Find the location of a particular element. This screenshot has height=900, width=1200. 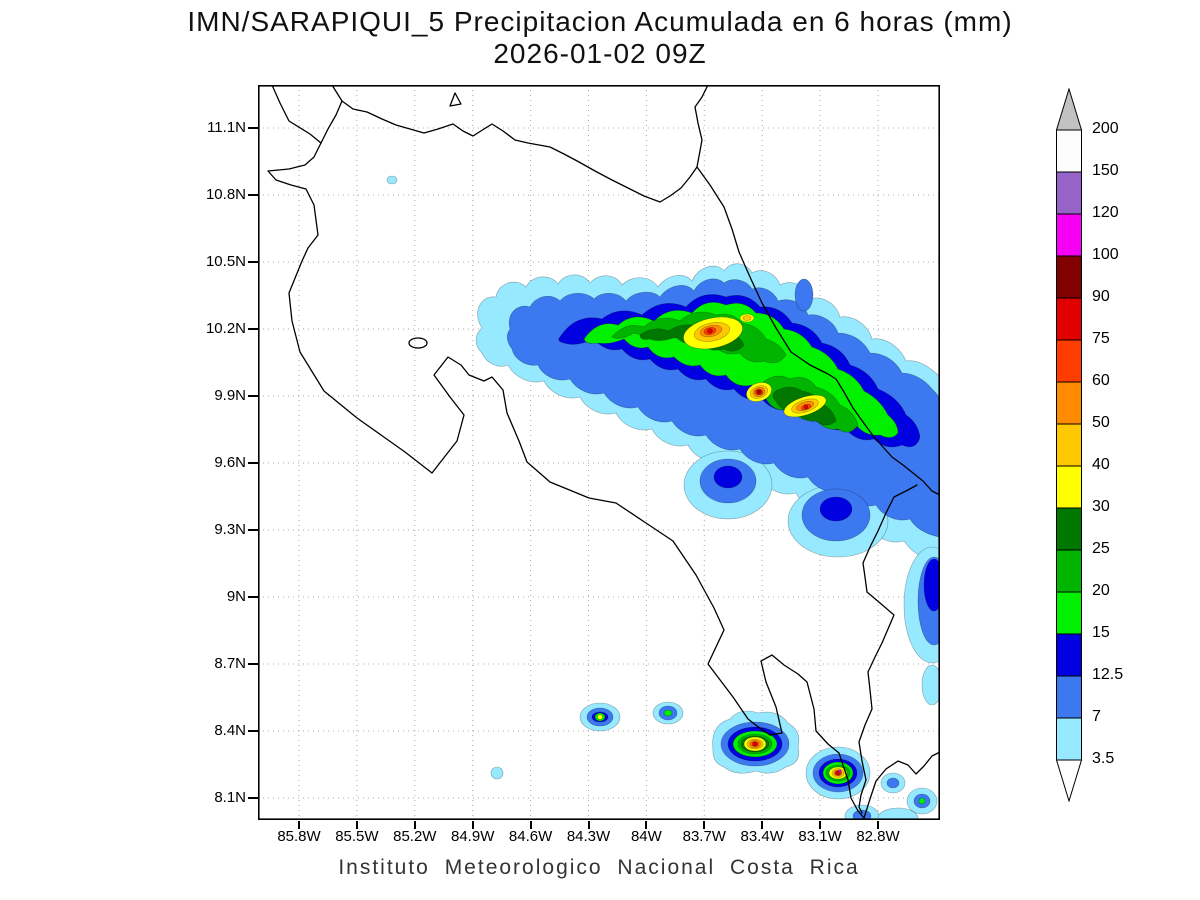

colorbar-boundary-label: 20 is located at coordinates (1101, 590).